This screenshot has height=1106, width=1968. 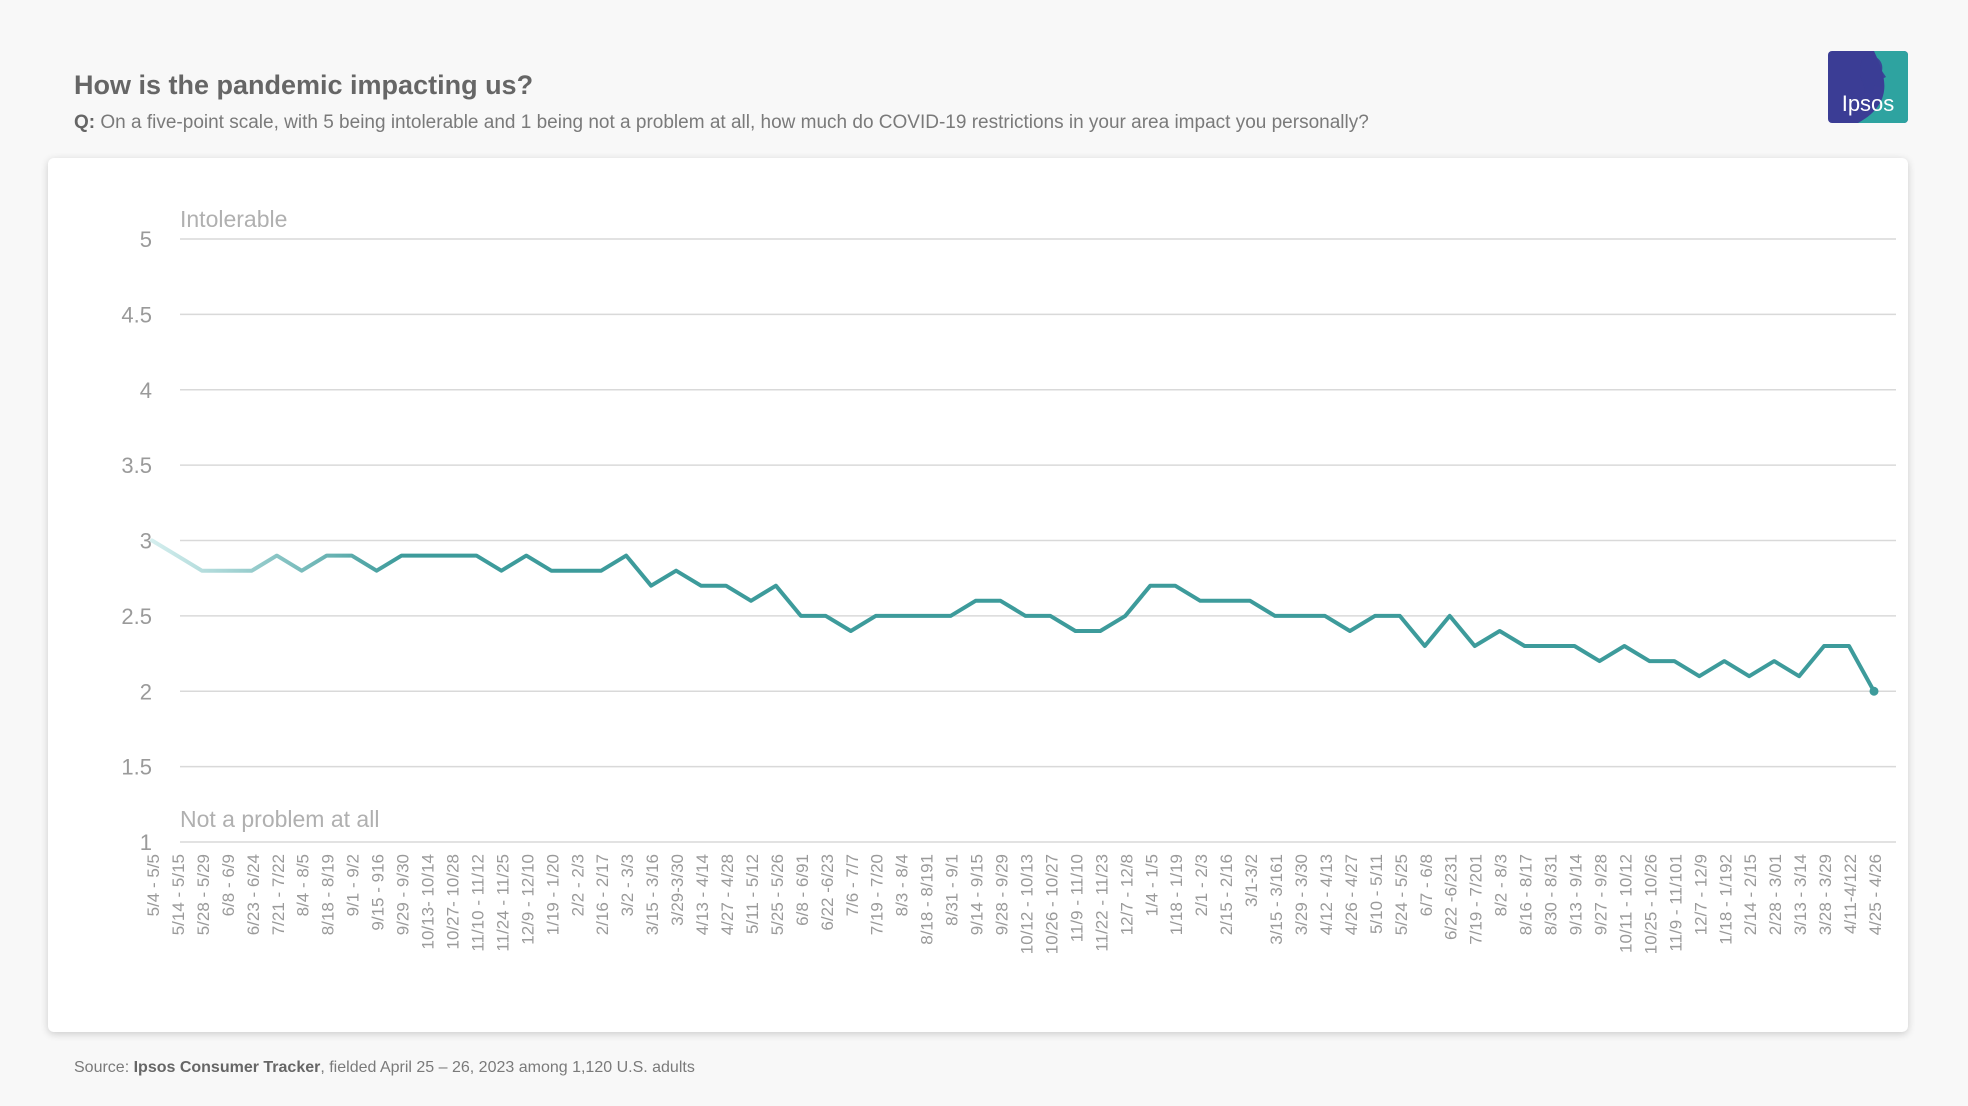 I want to click on x-tick-label: 9/13 - 9/14, so click(x=1576, y=894).